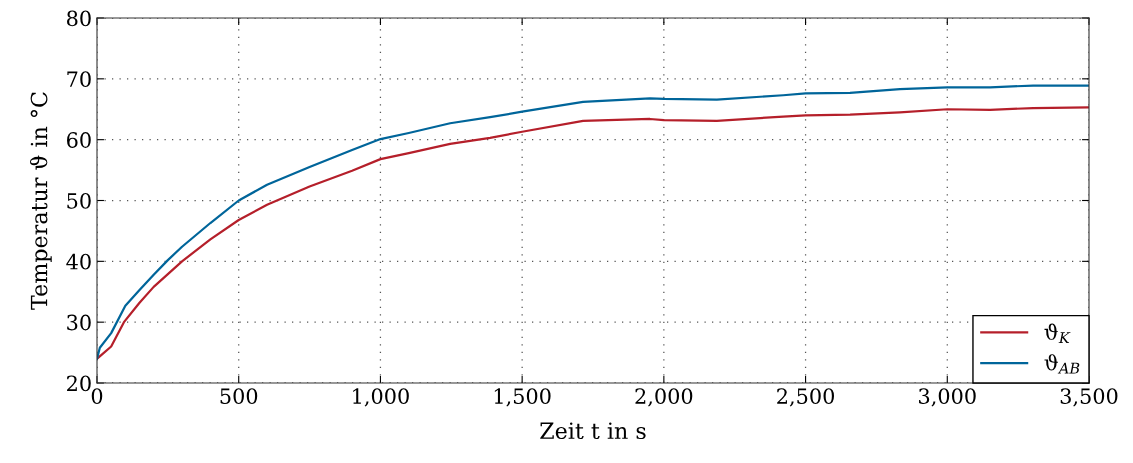 The width and height of the screenshot is (1133, 463). What do you see at coordinates (593, 431) in the screenshot?
I see `x-axis-title: Zeit t in s` at bounding box center [593, 431].